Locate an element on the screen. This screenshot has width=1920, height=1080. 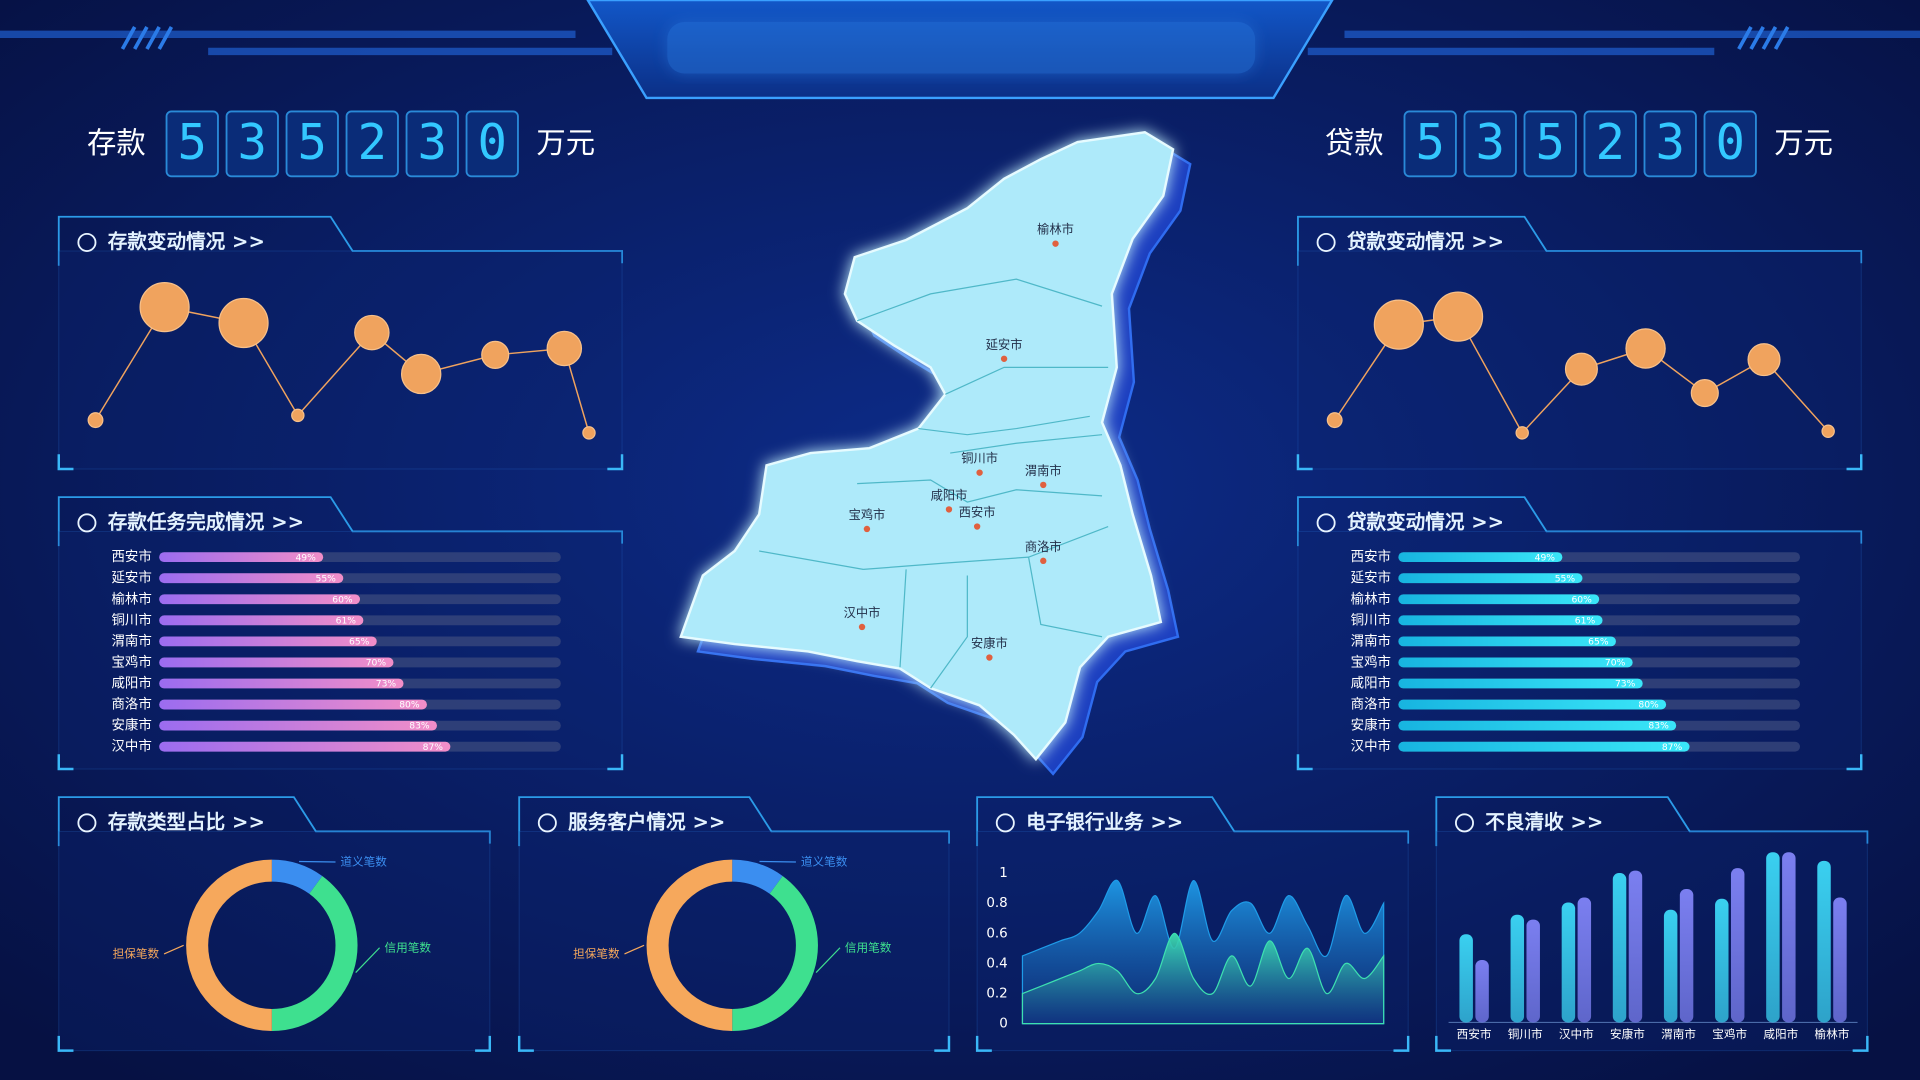
digit: 5 is located at coordinates (1549, 142).